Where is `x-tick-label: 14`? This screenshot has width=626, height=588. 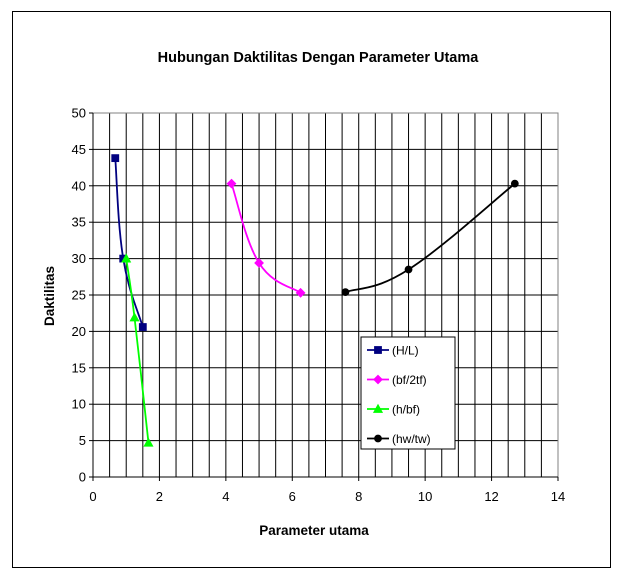 x-tick-label: 14 is located at coordinates (558, 496).